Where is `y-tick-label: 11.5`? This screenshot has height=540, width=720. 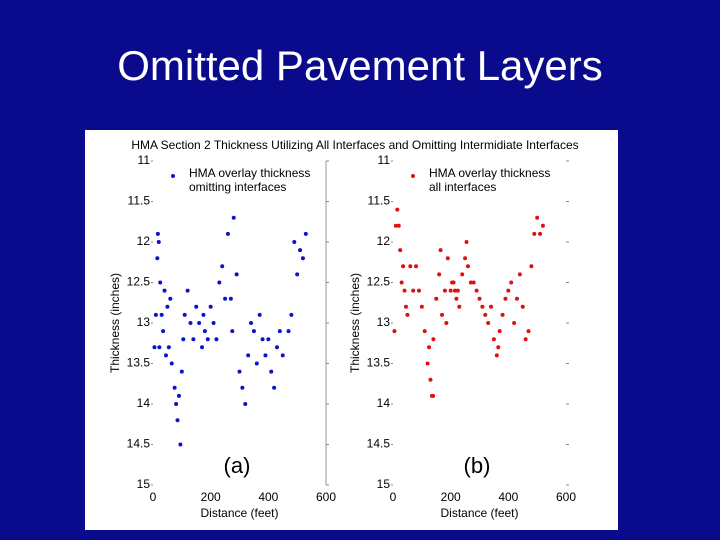
y-tick-label: 11.5 is located at coordinates (139, 201).